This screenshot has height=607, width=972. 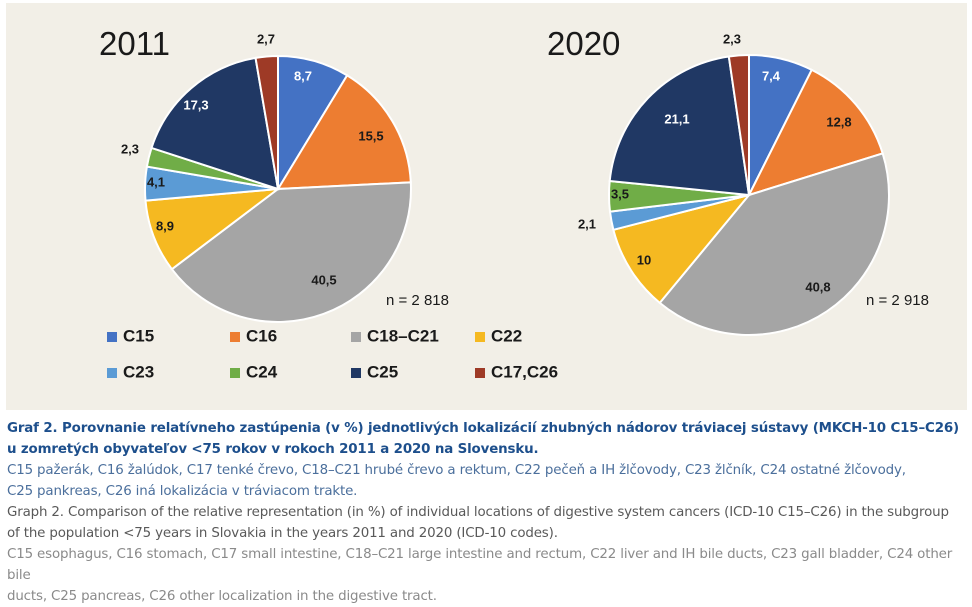 What do you see at coordinates (138, 335) in the screenshot?
I see `legend-label-c15: C15` at bounding box center [138, 335].